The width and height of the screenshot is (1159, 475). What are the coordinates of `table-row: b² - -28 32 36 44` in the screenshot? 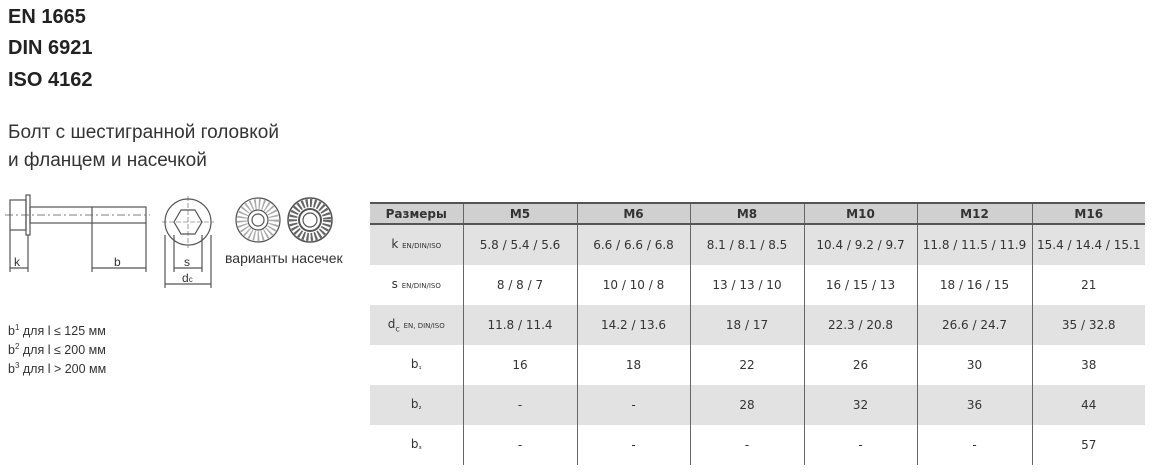 It's located at (757, 405).